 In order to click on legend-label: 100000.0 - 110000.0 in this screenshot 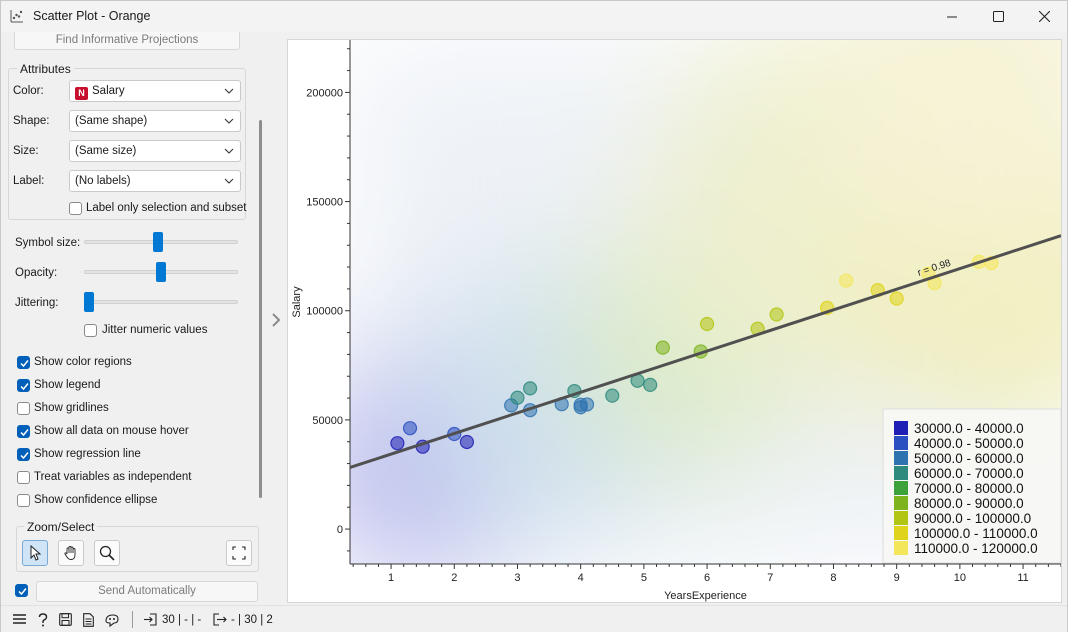, I will do `click(976, 533)`.